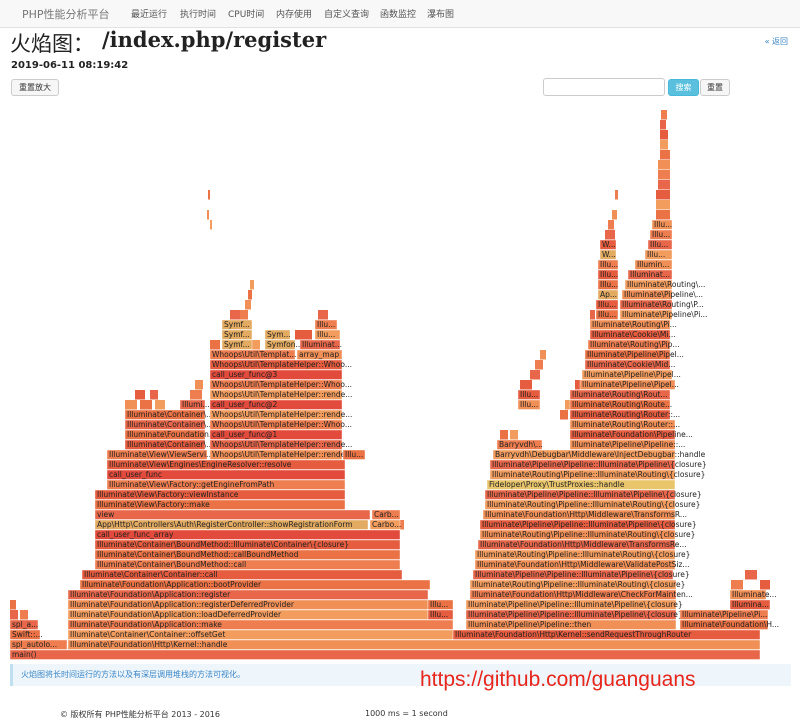 This screenshot has height=724, width=800. Describe the element at coordinates (604, 87) in the screenshot. I see `search-input` at that location.